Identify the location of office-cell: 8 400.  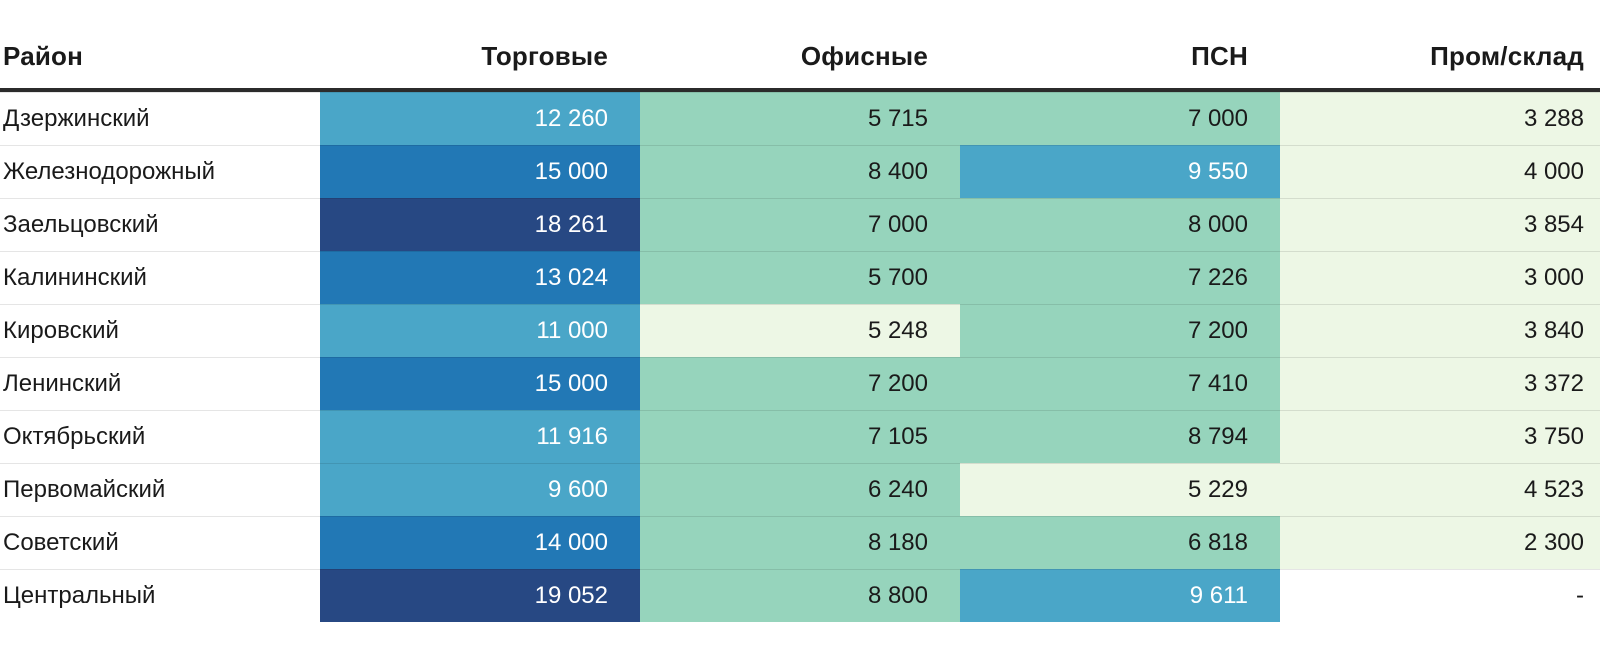
(800, 171).